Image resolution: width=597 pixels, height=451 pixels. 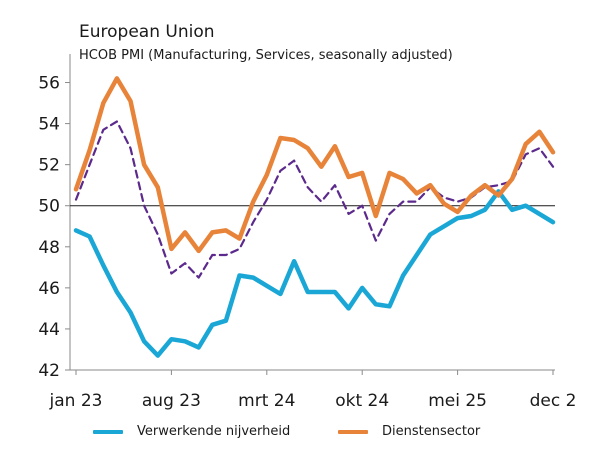 What do you see at coordinates (49, 248) in the screenshot?
I see `y-tick-label: 48` at bounding box center [49, 248].